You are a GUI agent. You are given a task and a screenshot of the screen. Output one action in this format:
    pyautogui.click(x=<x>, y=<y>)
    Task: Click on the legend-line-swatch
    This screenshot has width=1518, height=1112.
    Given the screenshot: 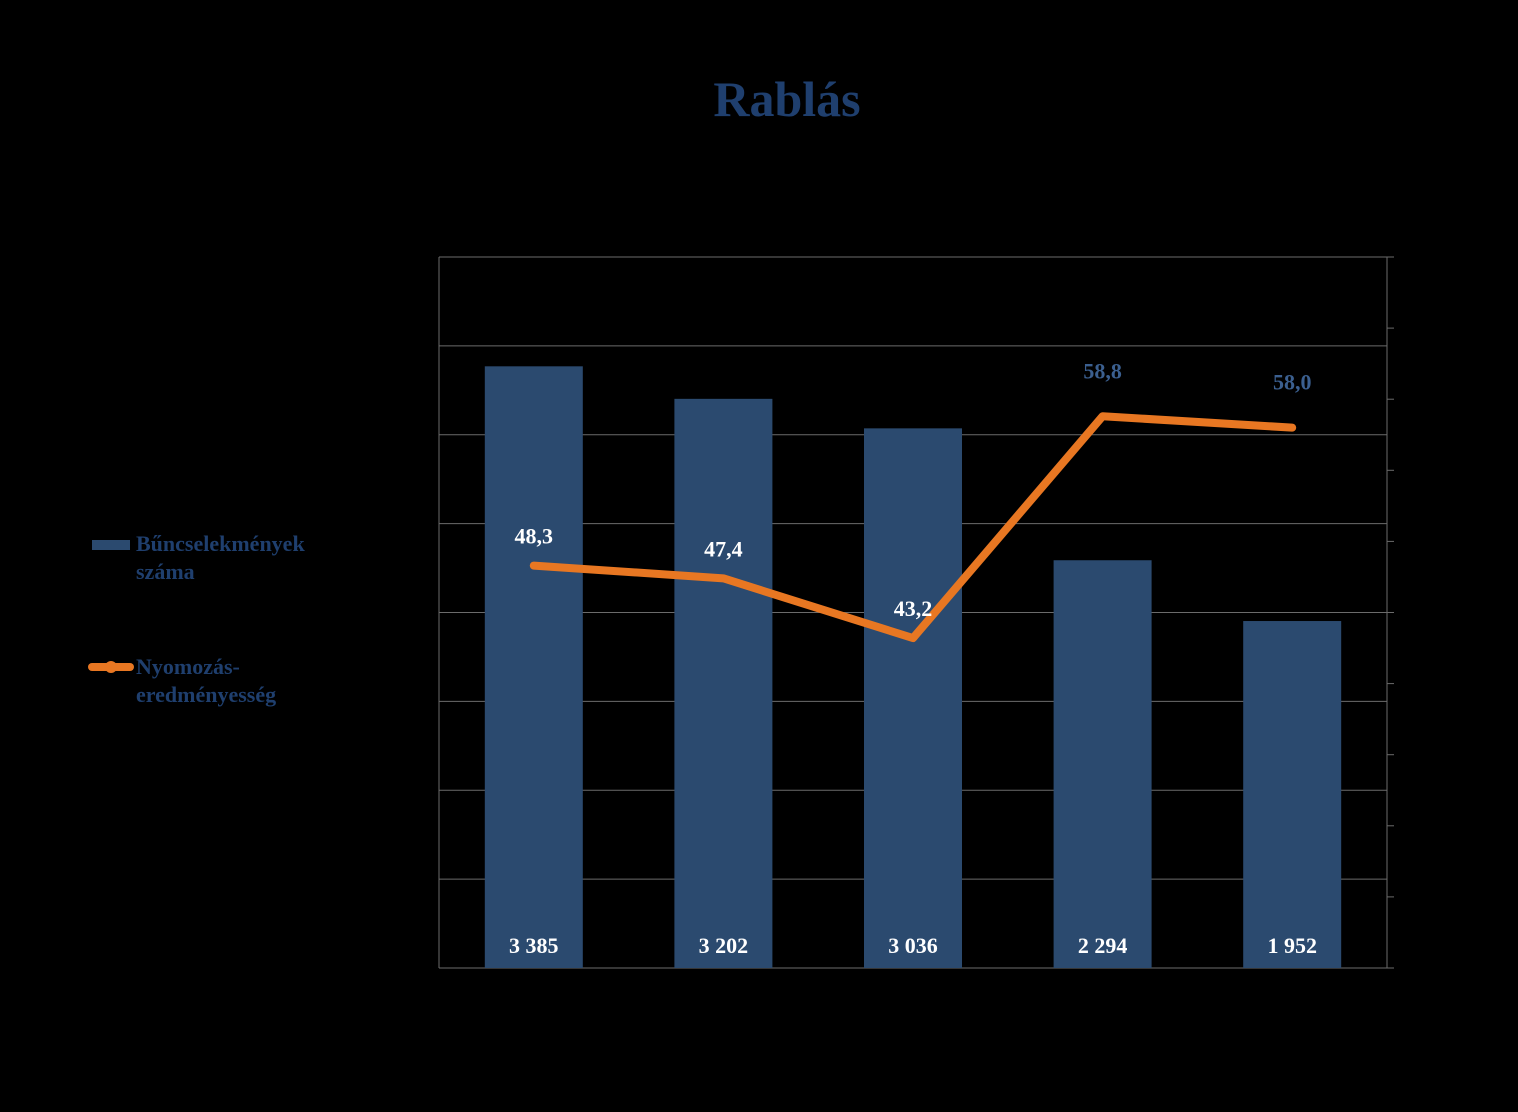 What is the action you would take?
    pyautogui.click(x=111, y=667)
    